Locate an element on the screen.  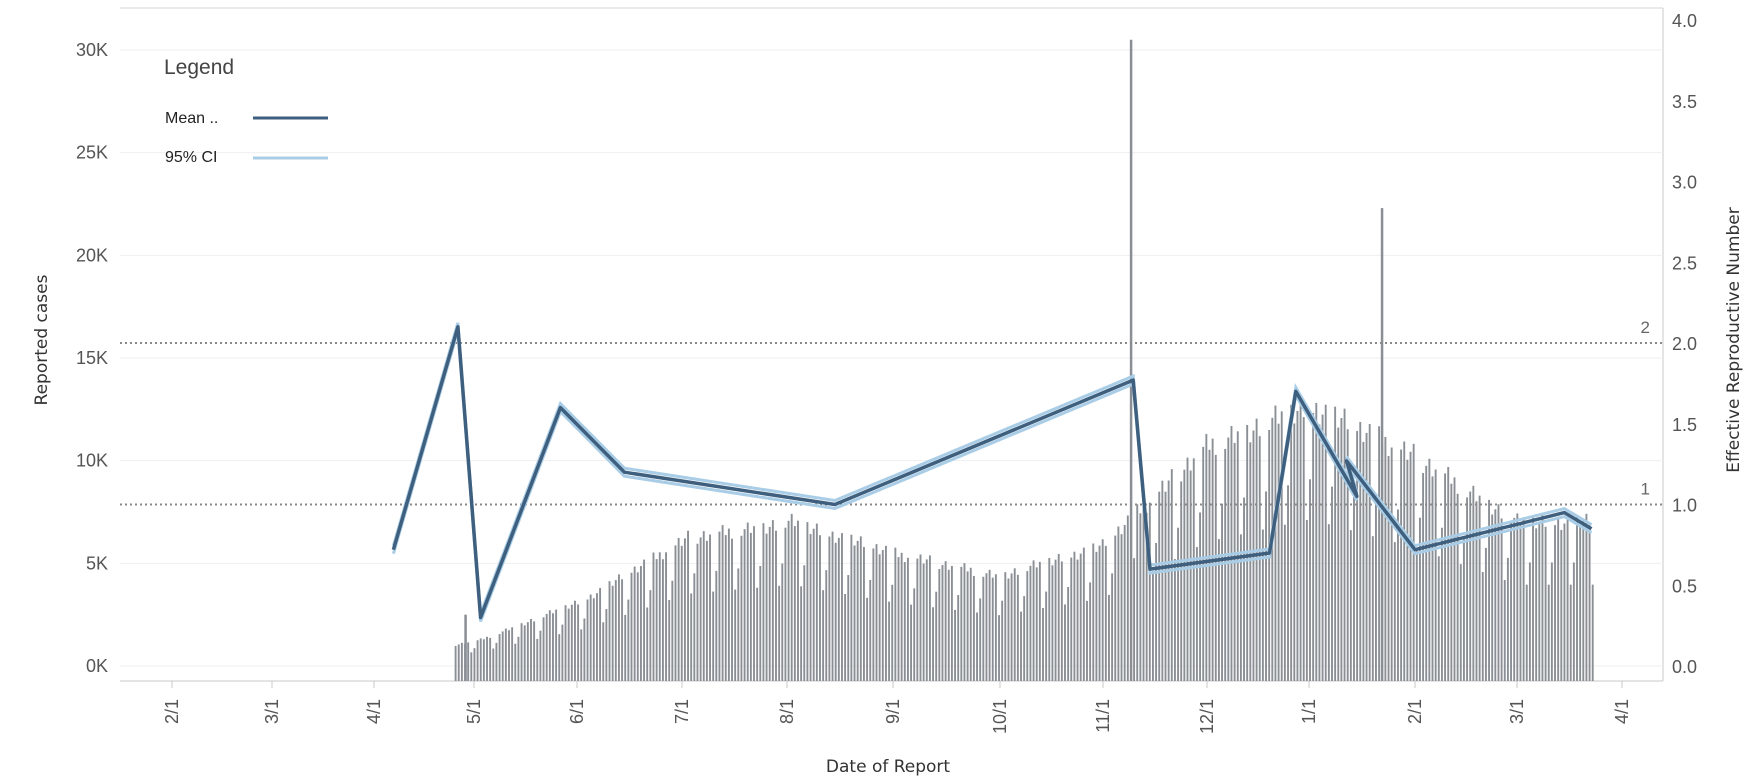
x-tick-label: 12/1 is located at coordinates (1207, 716).